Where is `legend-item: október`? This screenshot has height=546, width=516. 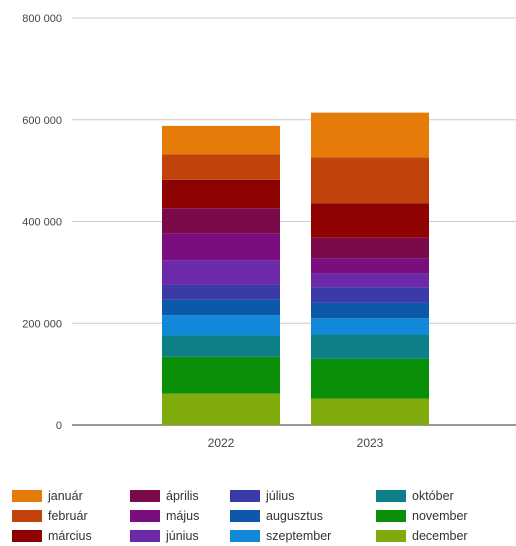 legend-item: október is located at coordinates (415, 496).